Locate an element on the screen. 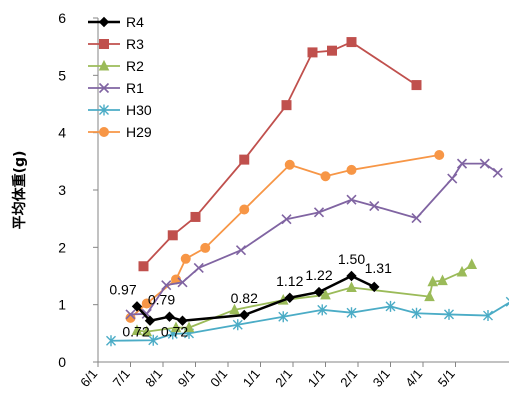  x-tick-label: 5/1 is located at coordinates (446, 377).